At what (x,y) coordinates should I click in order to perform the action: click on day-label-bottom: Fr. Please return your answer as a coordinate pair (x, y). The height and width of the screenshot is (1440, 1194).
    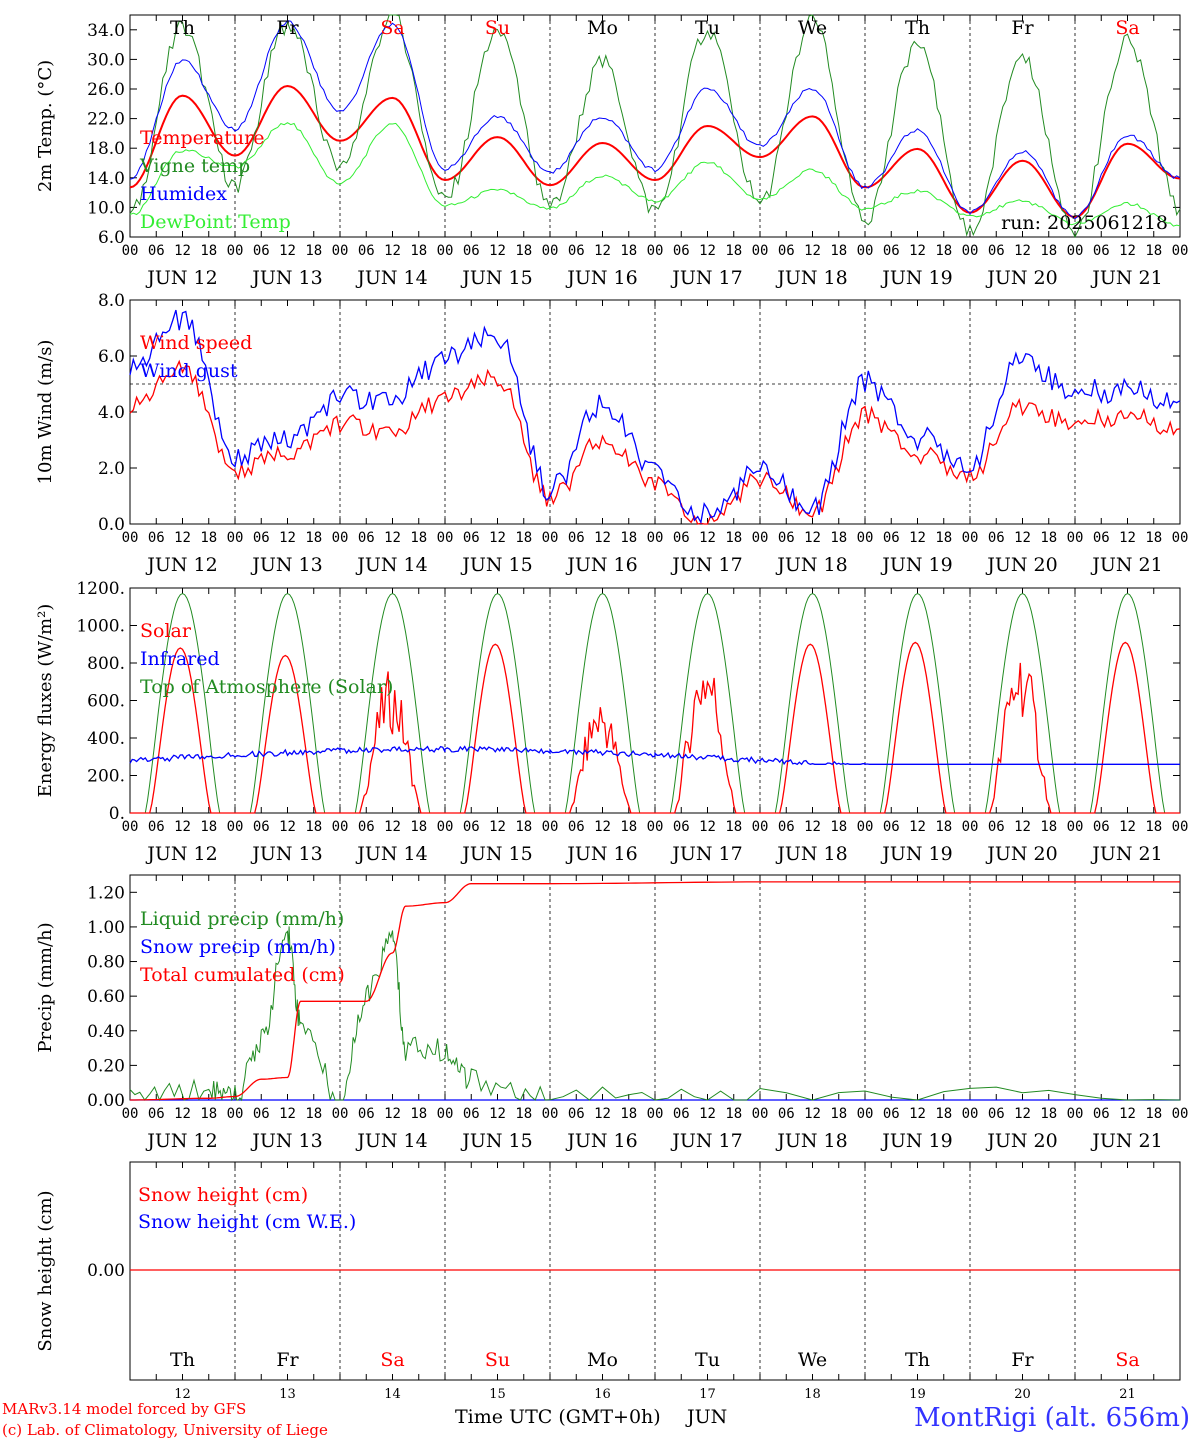
    Looking at the image, I should click on (287, 1360).